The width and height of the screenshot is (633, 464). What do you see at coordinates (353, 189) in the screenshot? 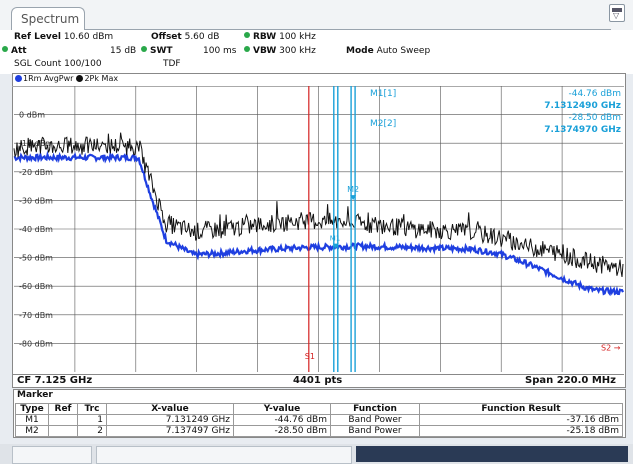
I see `m2-plot-label: M2` at bounding box center [353, 189].